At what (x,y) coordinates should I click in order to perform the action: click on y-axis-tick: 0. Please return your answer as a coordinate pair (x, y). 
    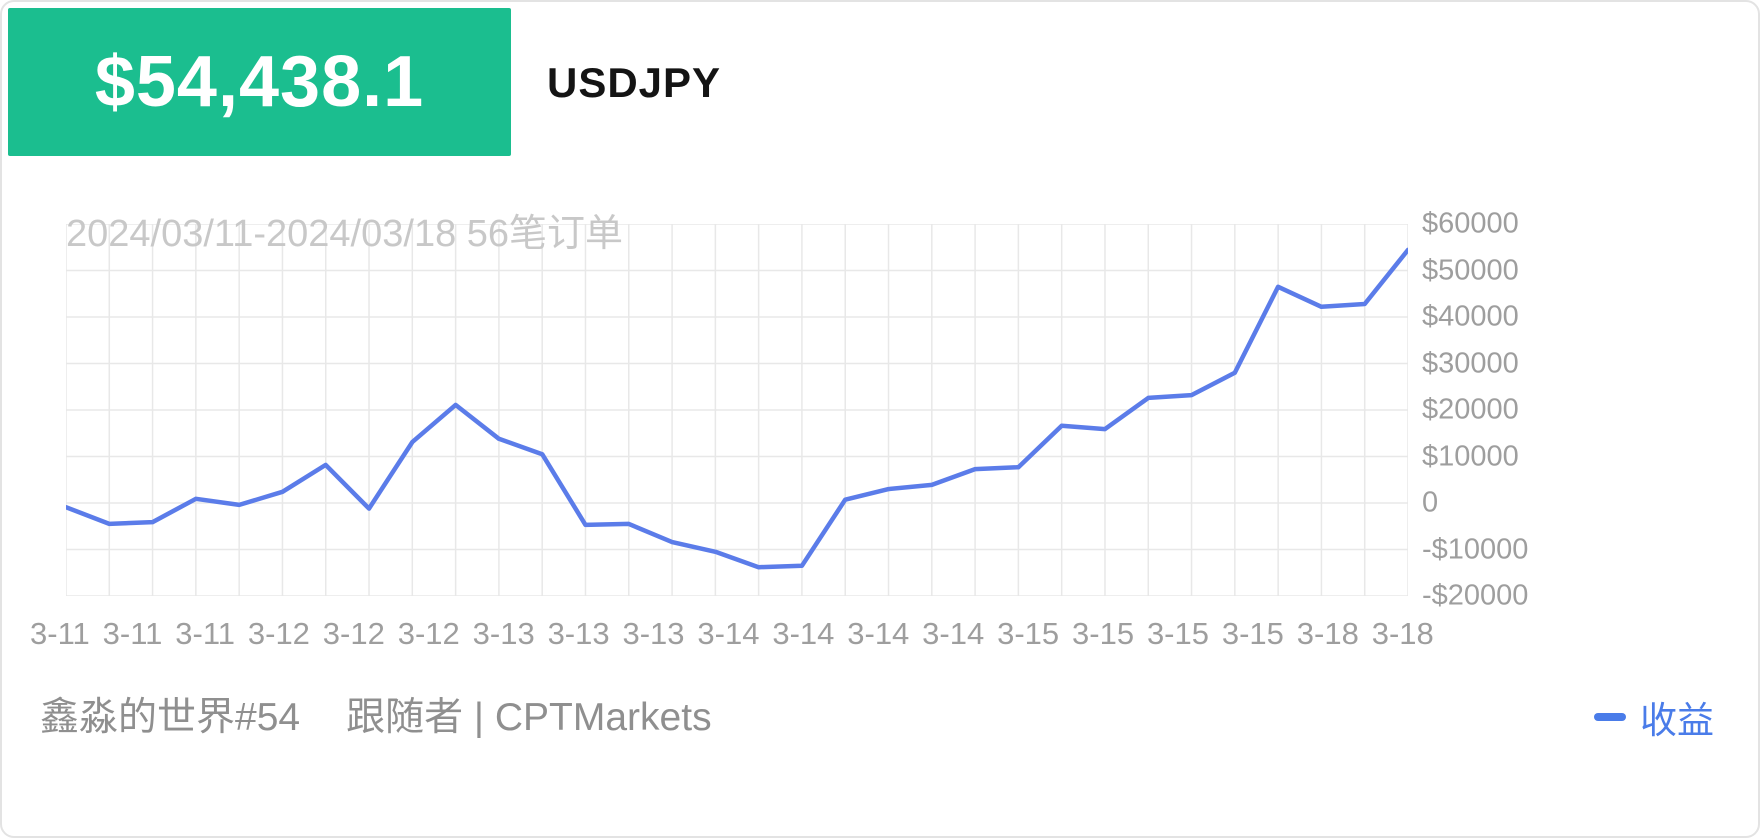
    Looking at the image, I should click on (1430, 502).